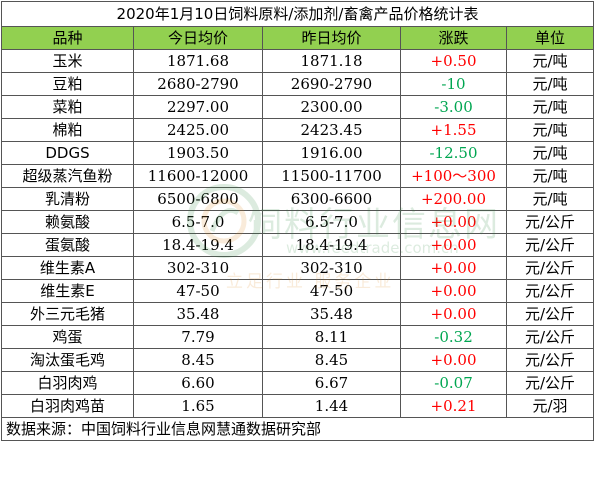 The height and width of the screenshot is (482, 594). What do you see at coordinates (198, 84) in the screenshot?
I see `today-price: 2680-2790` at bounding box center [198, 84].